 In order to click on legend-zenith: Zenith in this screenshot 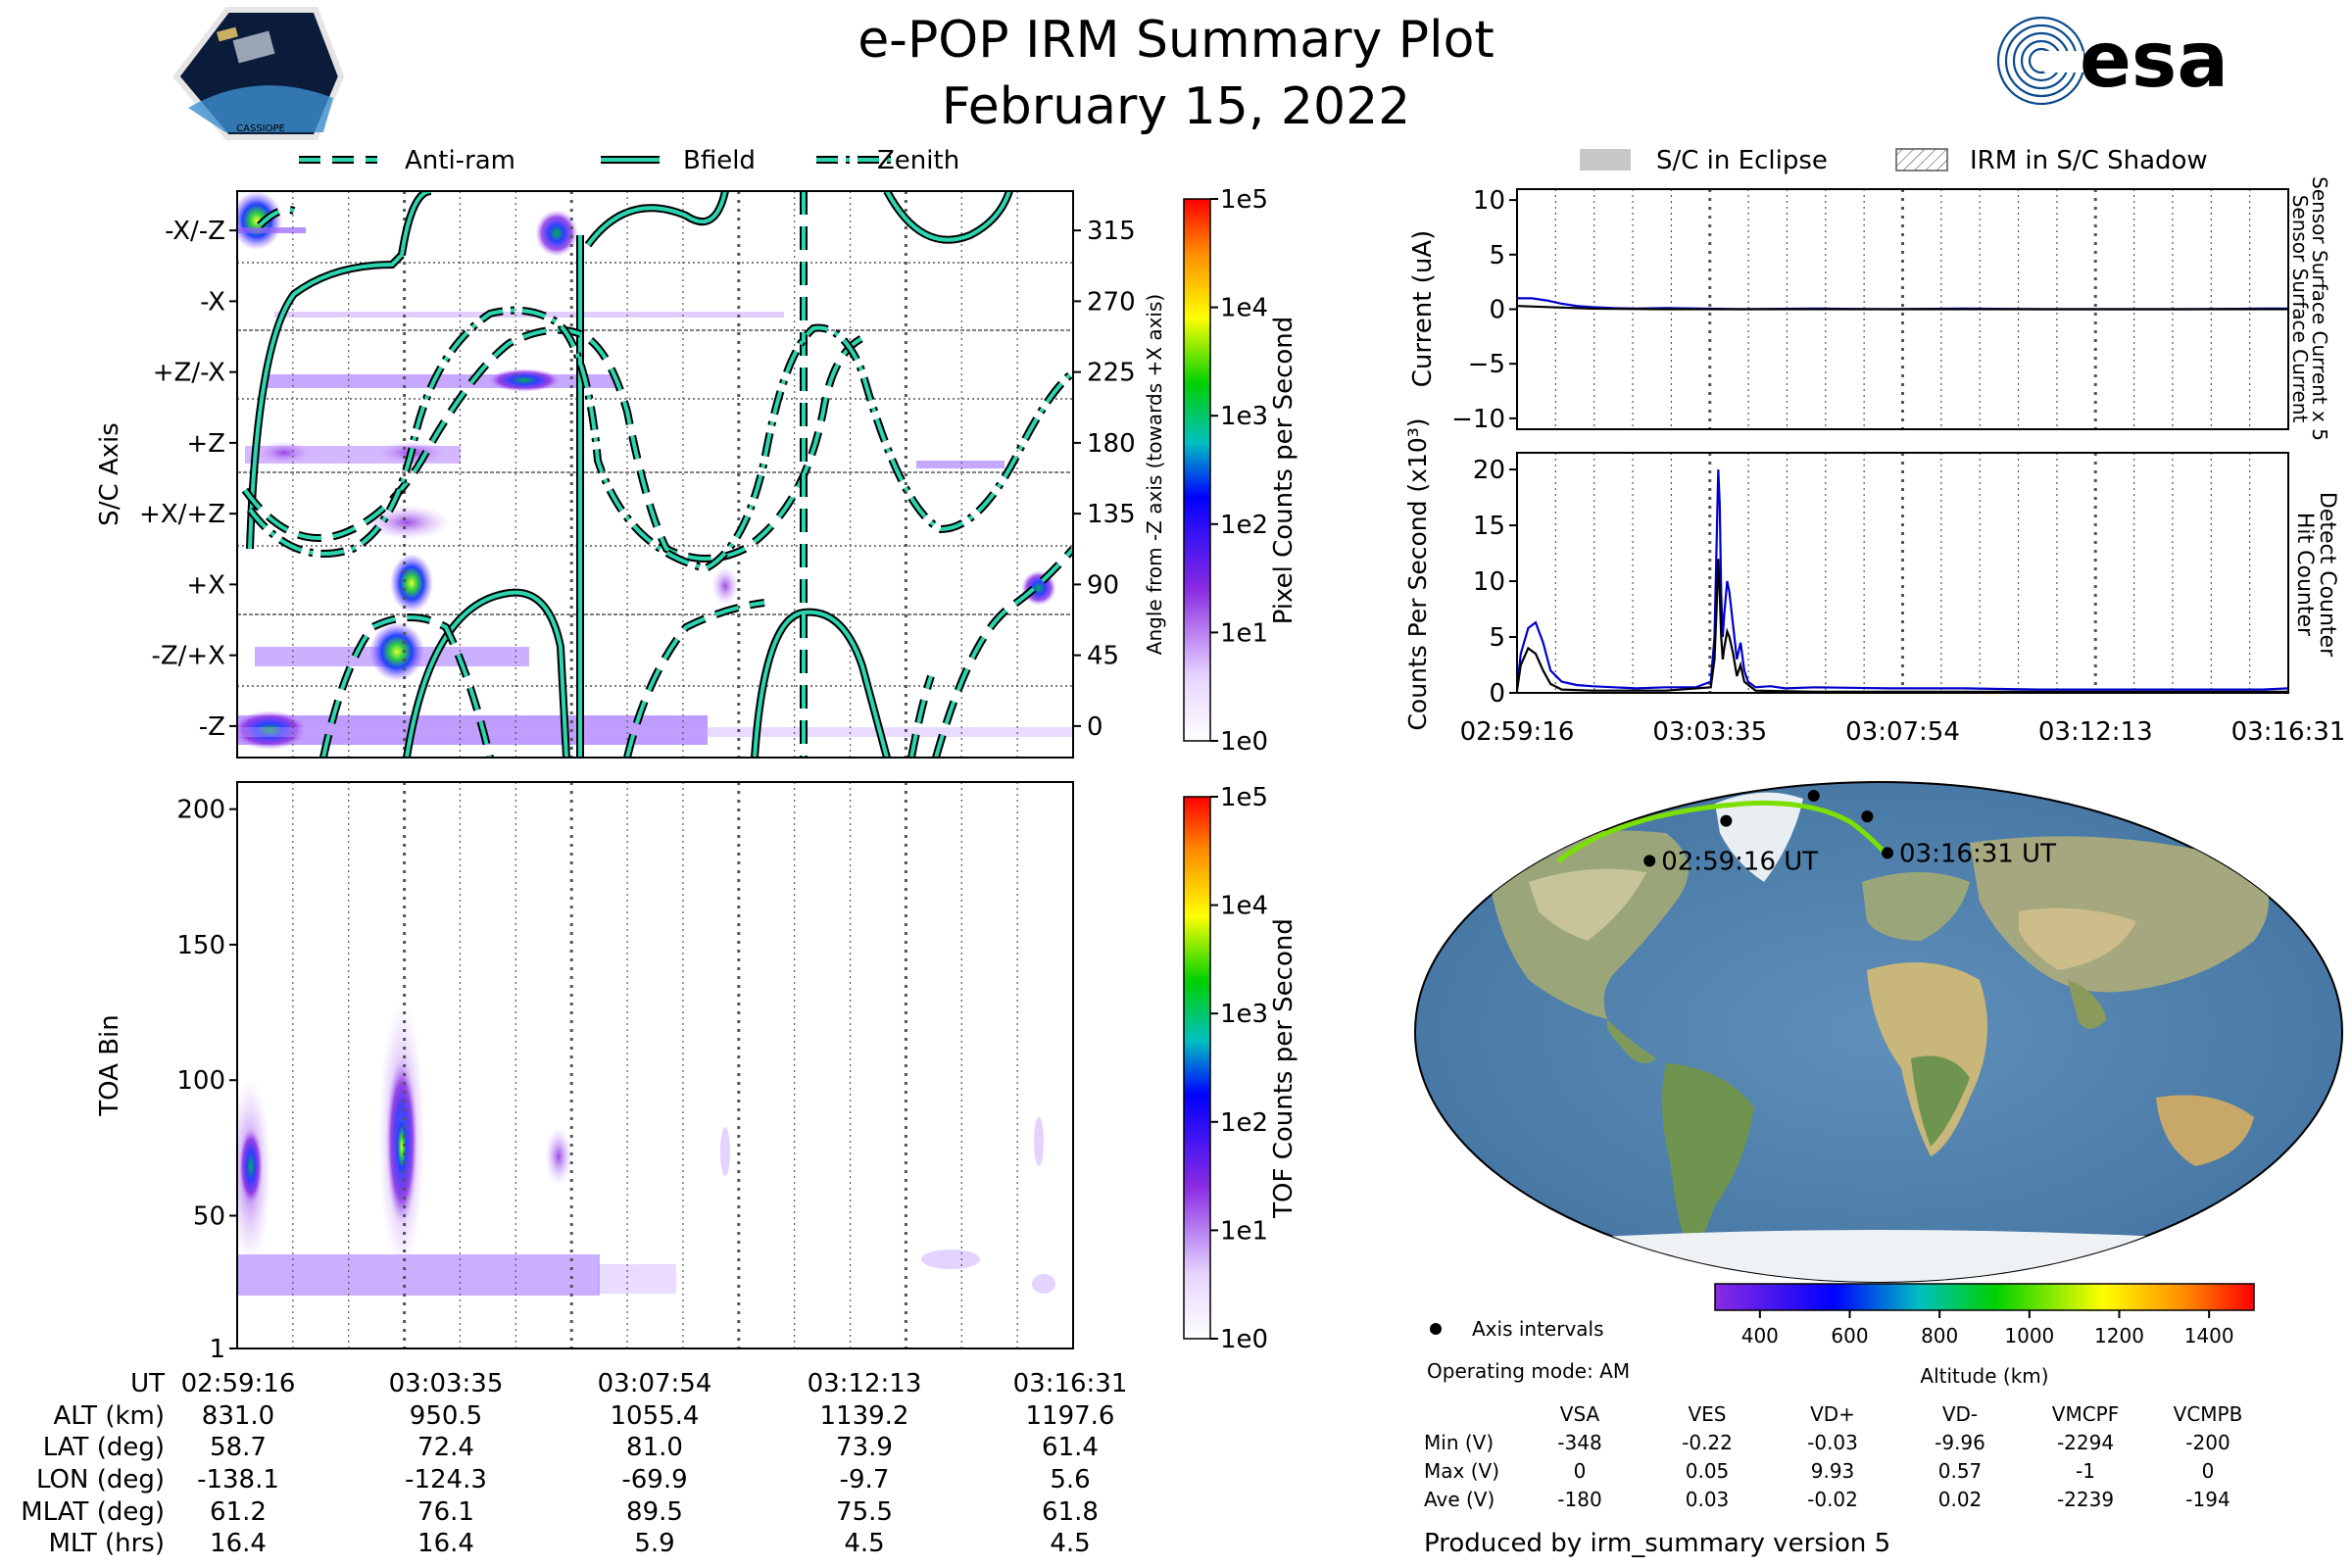, I will do `click(887, 160)`.